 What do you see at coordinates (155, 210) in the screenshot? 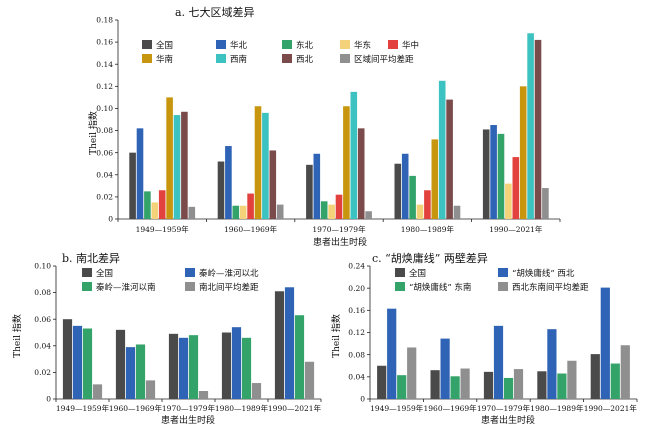
I see `bar-a-s3-c0` at bounding box center [155, 210].